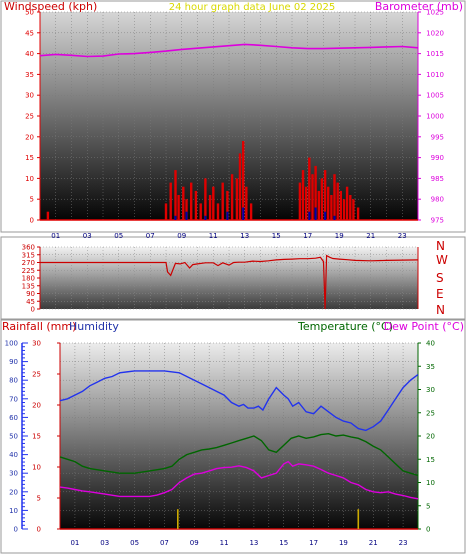 This screenshot has height=559, width=466. What do you see at coordinates (36, 468) in the screenshot?
I see `rainfall-tick-label: 10` at bounding box center [36, 468].